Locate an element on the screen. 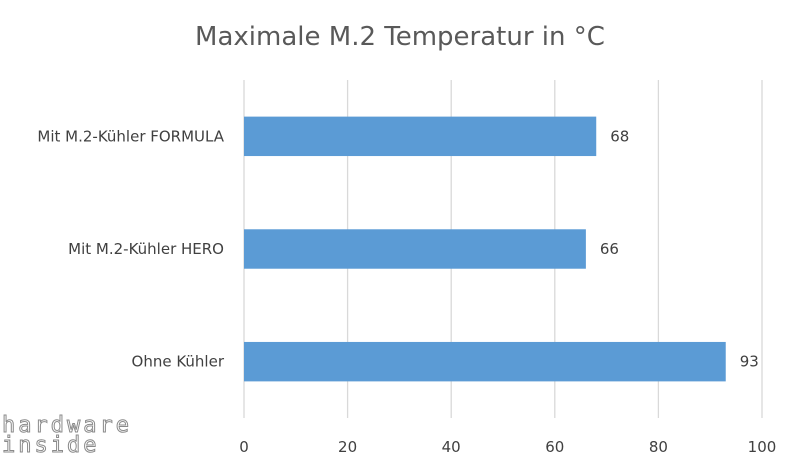  watermark-line-1: hardware is located at coordinates (67, 425).